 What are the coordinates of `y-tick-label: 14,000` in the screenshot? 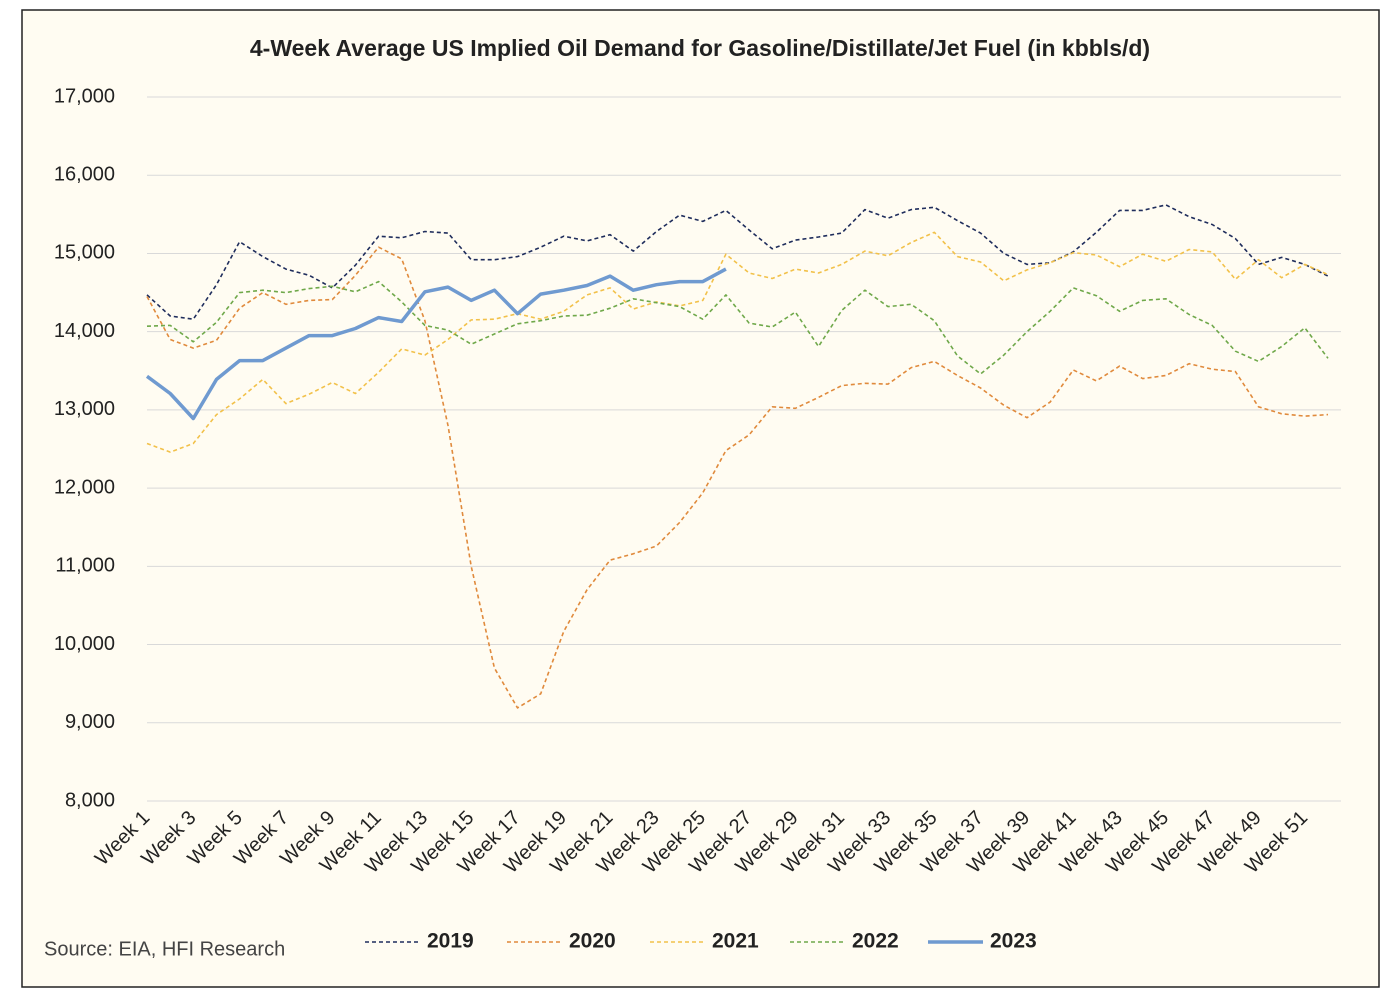 It's located at (84, 331).